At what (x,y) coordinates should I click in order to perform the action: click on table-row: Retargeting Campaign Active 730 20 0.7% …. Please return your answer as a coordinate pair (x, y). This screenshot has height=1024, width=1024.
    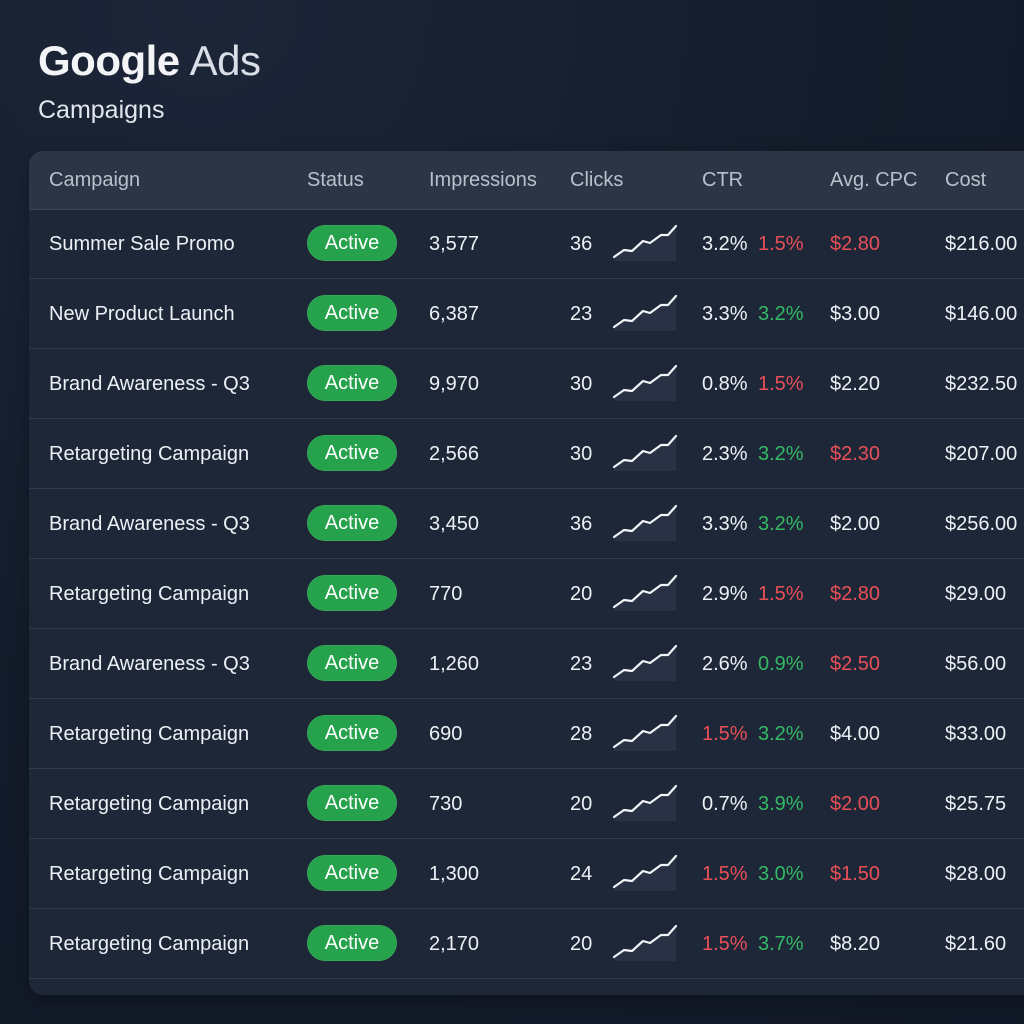
    Looking at the image, I should click on (526, 804).